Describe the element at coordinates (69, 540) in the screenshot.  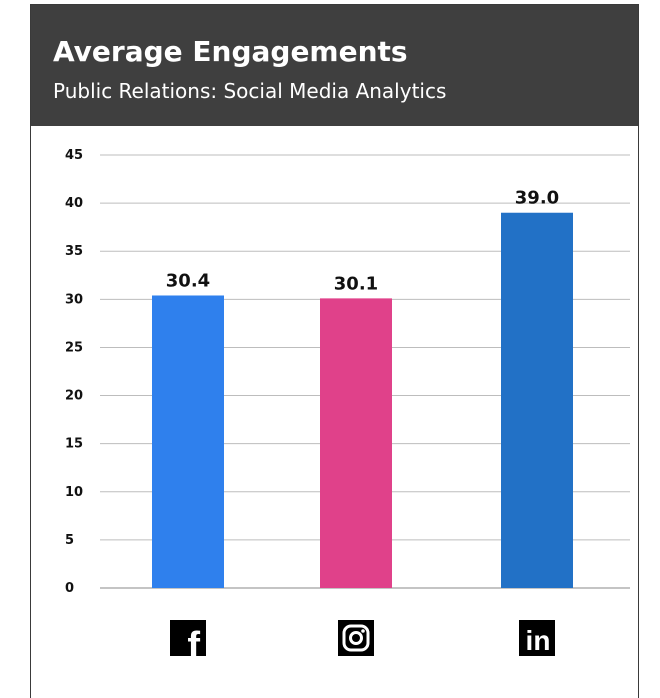
I see `y-tick-label: 5` at that location.